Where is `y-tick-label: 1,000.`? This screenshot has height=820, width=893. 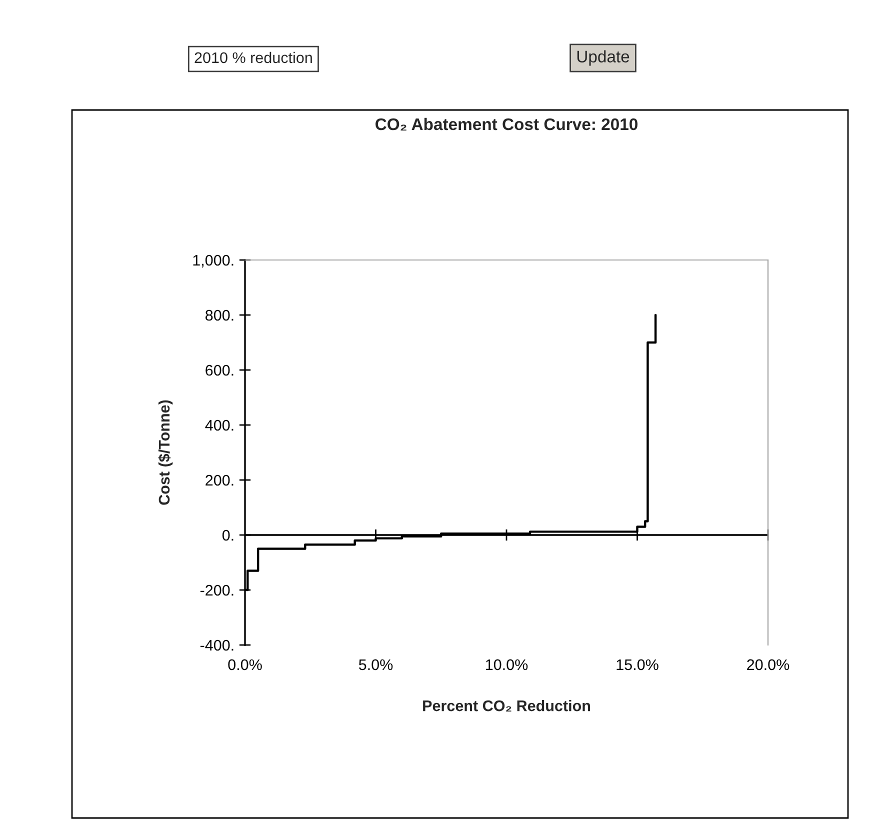
y-tick-label: 1,000. is located at coordinates (213, 261).